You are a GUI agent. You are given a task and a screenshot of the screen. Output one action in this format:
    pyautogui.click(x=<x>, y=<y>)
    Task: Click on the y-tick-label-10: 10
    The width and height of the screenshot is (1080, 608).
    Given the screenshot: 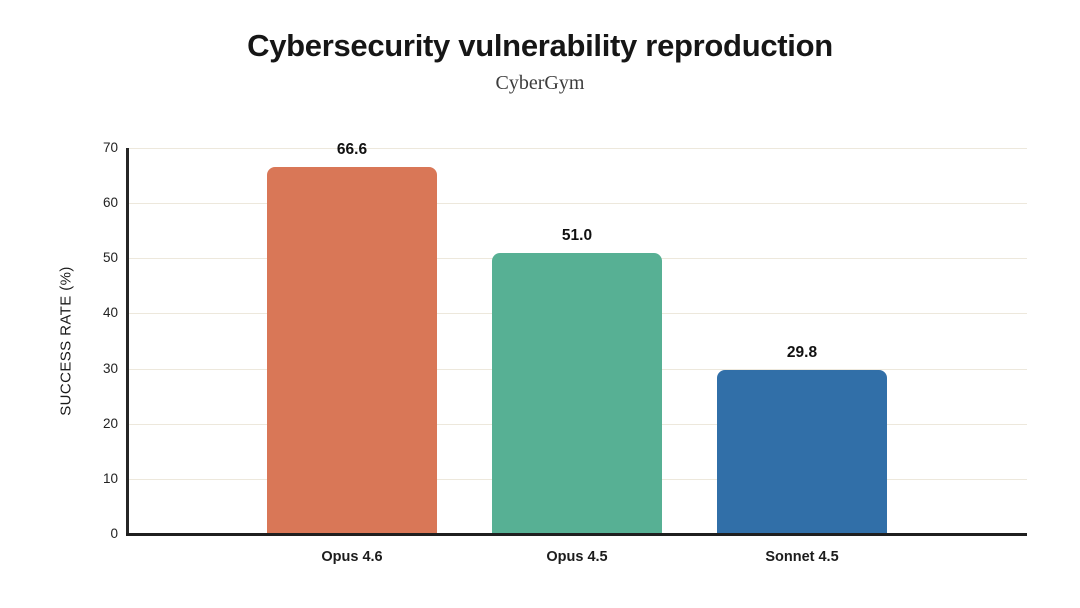 What is the action you would take?
    pyautogui.click(x=110, y=478)
    